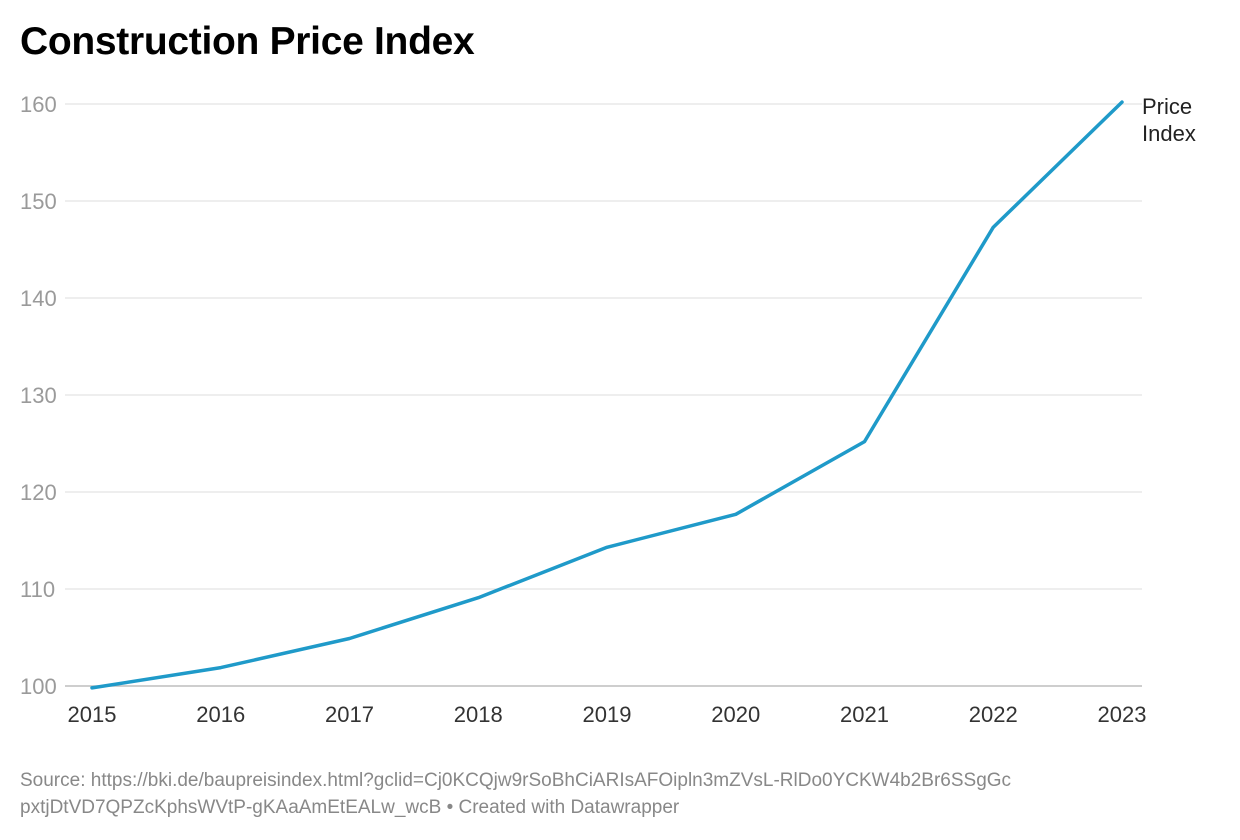  Describe the element at coordinates (220, 714) in the screenshot. I see `x-tick-label: 2016` at that location.